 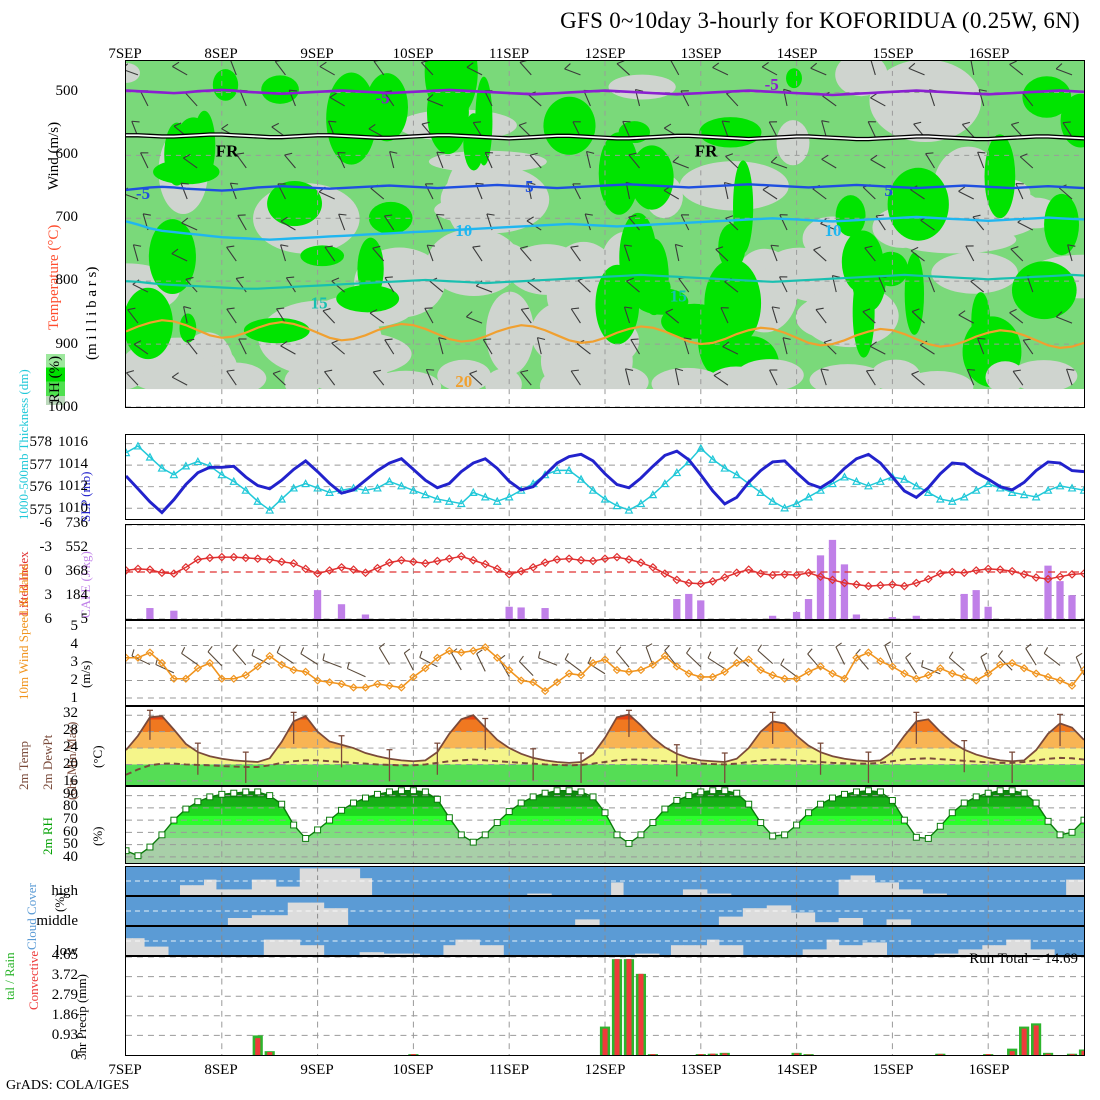 What do you see at coordinates (413, 1070) in the screenshot?
I see `x-tick-10sep: 10SEP` at bounding box center [413, 1070].